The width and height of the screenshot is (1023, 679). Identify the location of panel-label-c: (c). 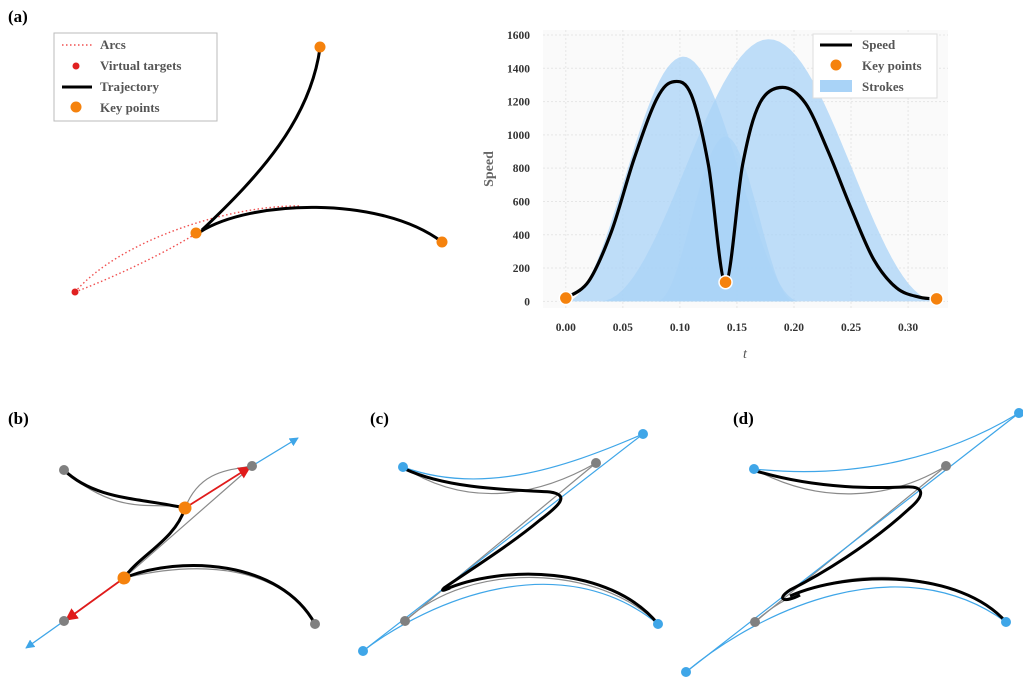
(379, 418).